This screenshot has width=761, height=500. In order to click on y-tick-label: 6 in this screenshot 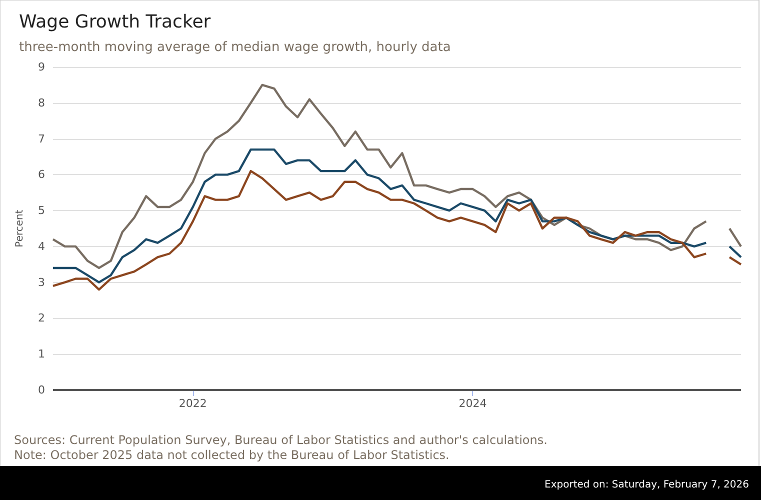, I will do `click(41, 175)`.